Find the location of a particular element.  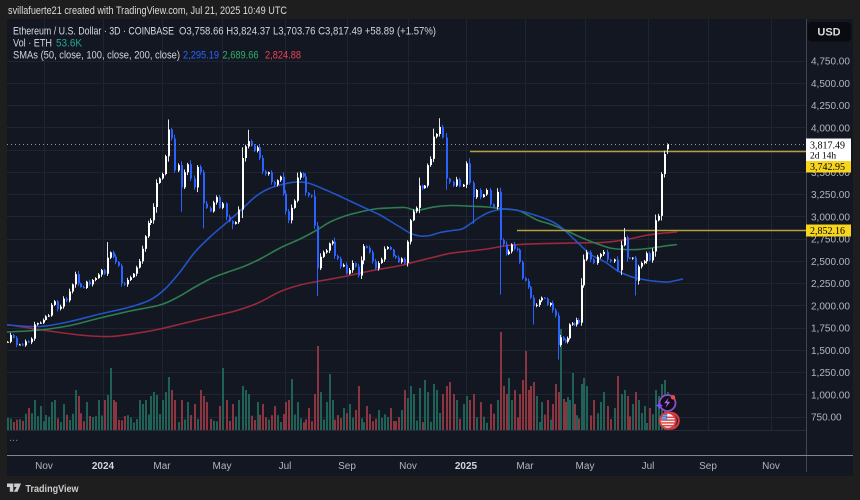

svg-text: 2,750.00 is located at coordinates (830, 240).